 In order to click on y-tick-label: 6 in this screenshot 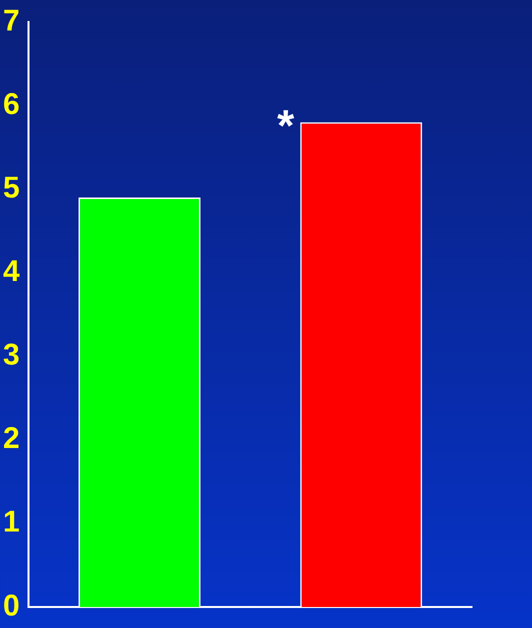, I will do `click(11, 104)`.